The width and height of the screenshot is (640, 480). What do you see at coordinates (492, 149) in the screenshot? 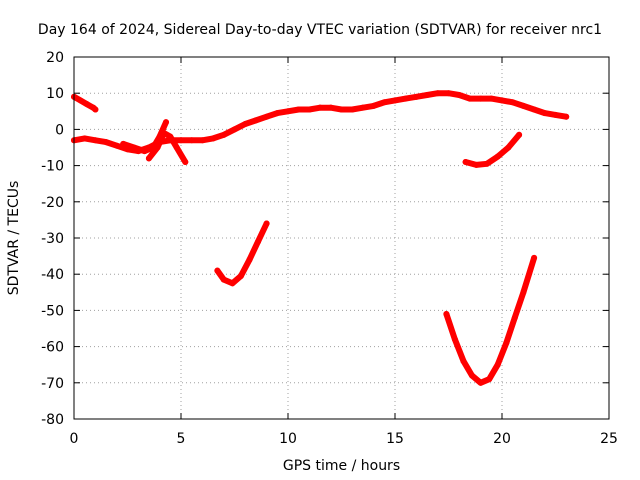
I see `series-arc-19h-small` at bounding box center [492, 149].